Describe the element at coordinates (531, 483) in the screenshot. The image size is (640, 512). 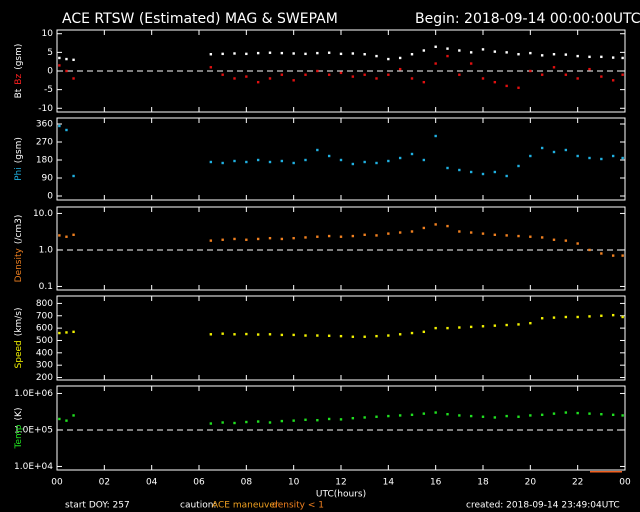
I see `x-tick-label: 20` at that location.